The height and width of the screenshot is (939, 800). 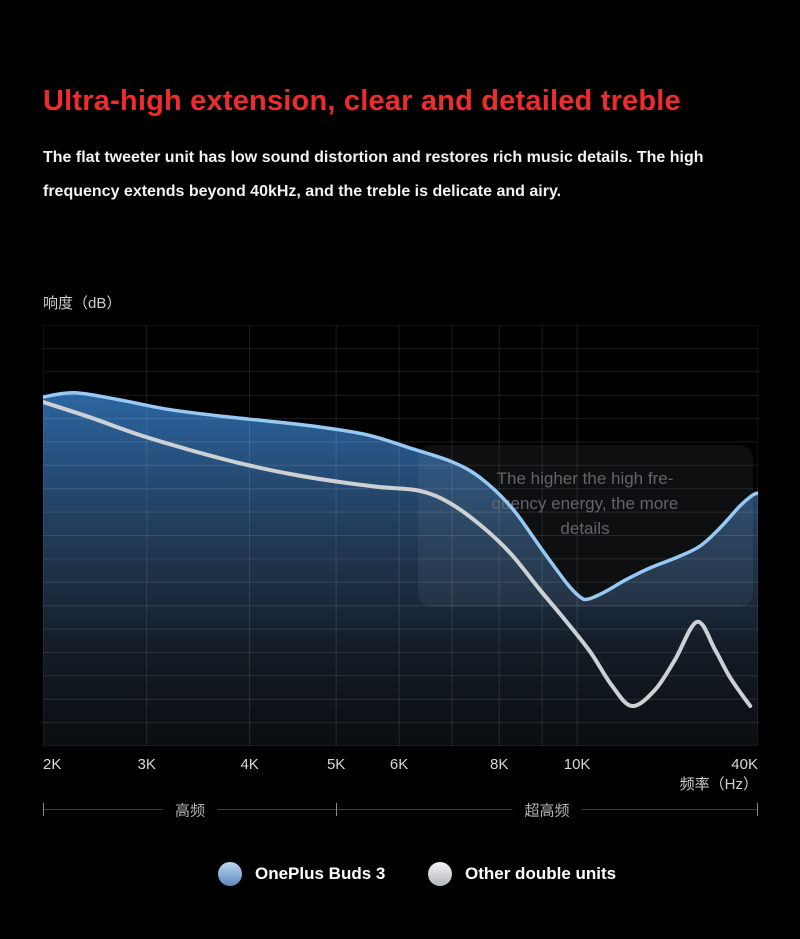 I want to click on x-axis-unit-label: 频率（Hz）, so click(x=718, y=784).